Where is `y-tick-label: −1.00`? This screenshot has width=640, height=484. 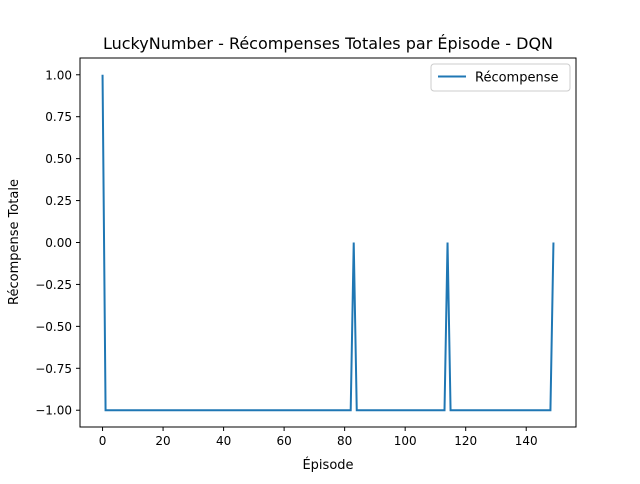
y-tick-label: −1.00 is located at coordinates (53, 411).